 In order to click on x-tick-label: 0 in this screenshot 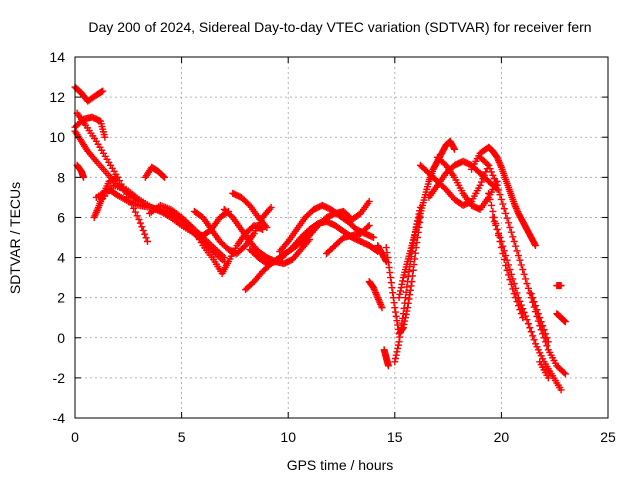, I will do `click(75, 437)`.